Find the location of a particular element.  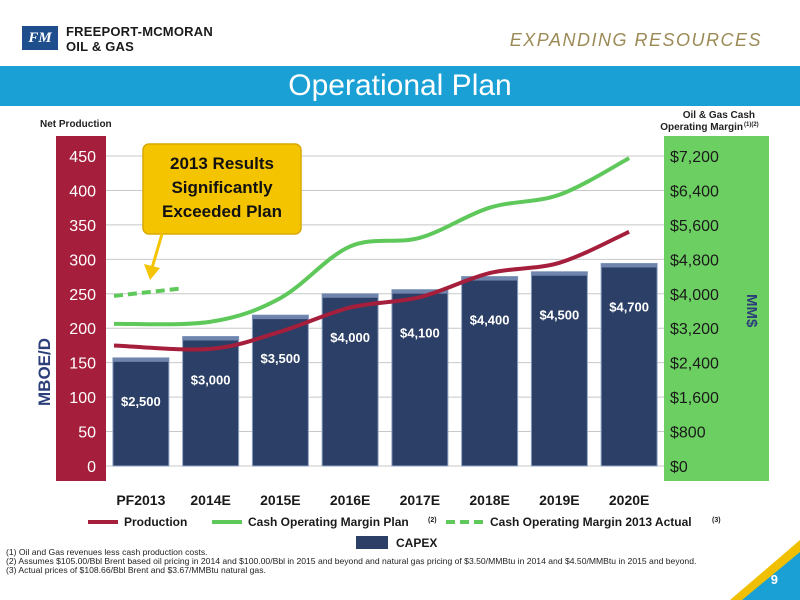

category-label: 2020E is located at coordinates (629, 500).